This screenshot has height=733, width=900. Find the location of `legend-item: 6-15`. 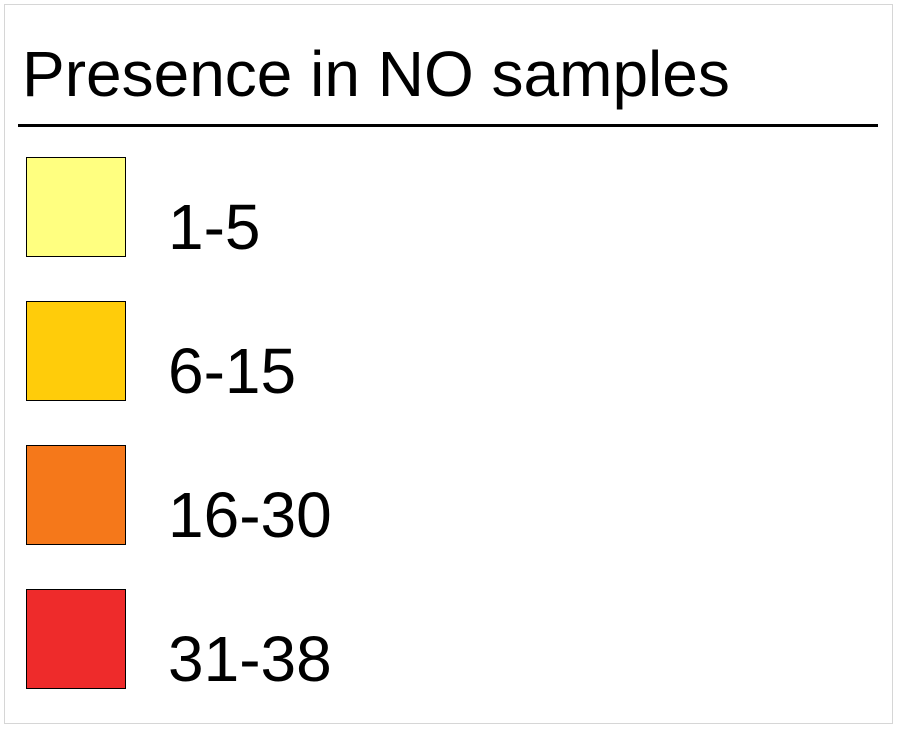

legend-item: 6-15 is located at coordinates (276, 373).